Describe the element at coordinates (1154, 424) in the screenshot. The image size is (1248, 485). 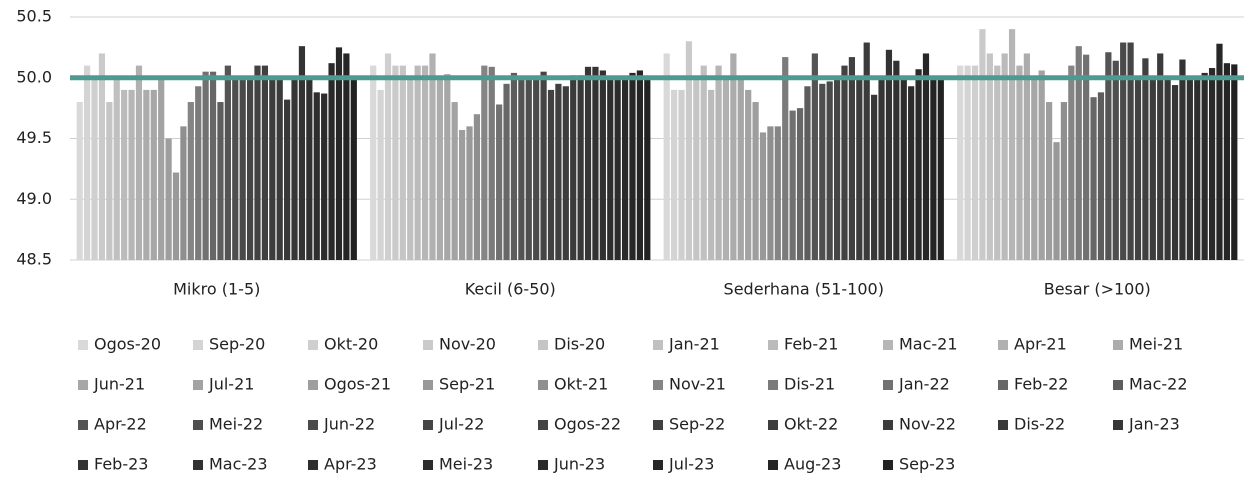
I see `legend-label: Jan-23` at that location.